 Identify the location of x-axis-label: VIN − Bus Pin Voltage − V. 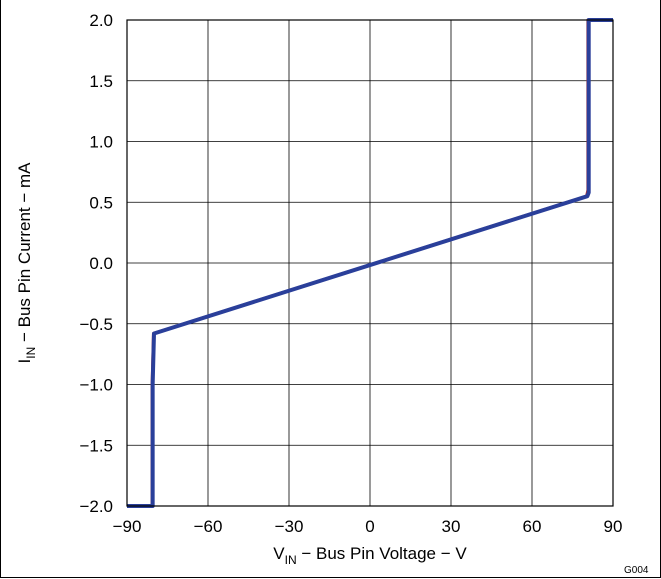
(370, 555).